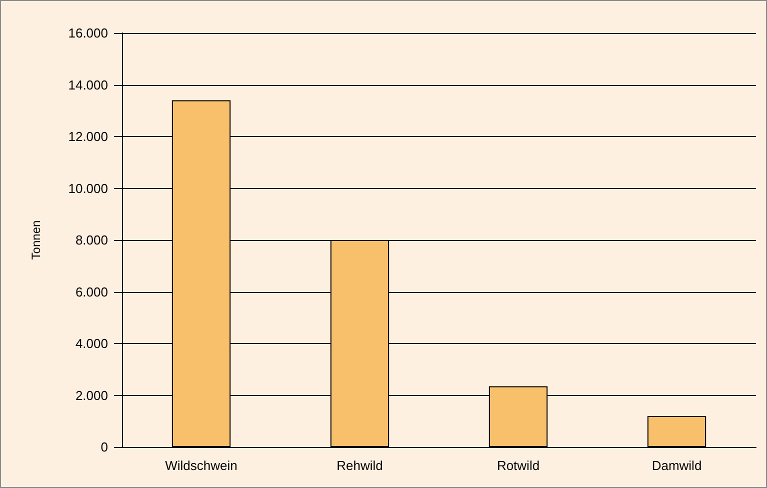  I want to click on x-tick-label: Wildschwein, so click(201, 465).